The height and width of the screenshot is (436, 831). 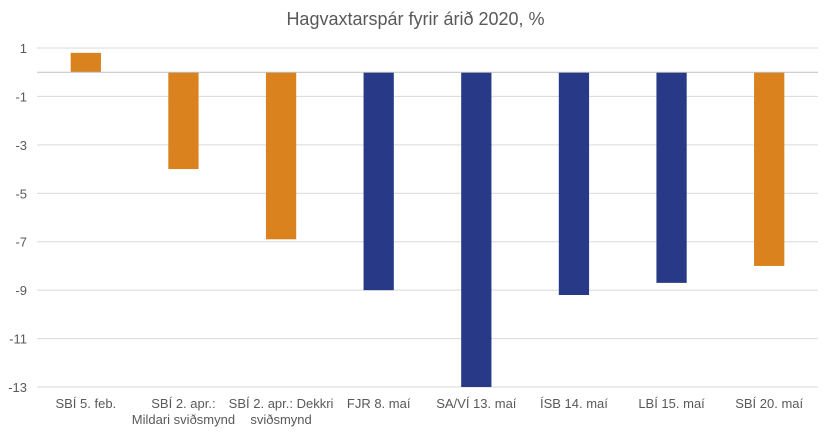 I want to click on y-tick-label: 1, so click(x=23, y=48).